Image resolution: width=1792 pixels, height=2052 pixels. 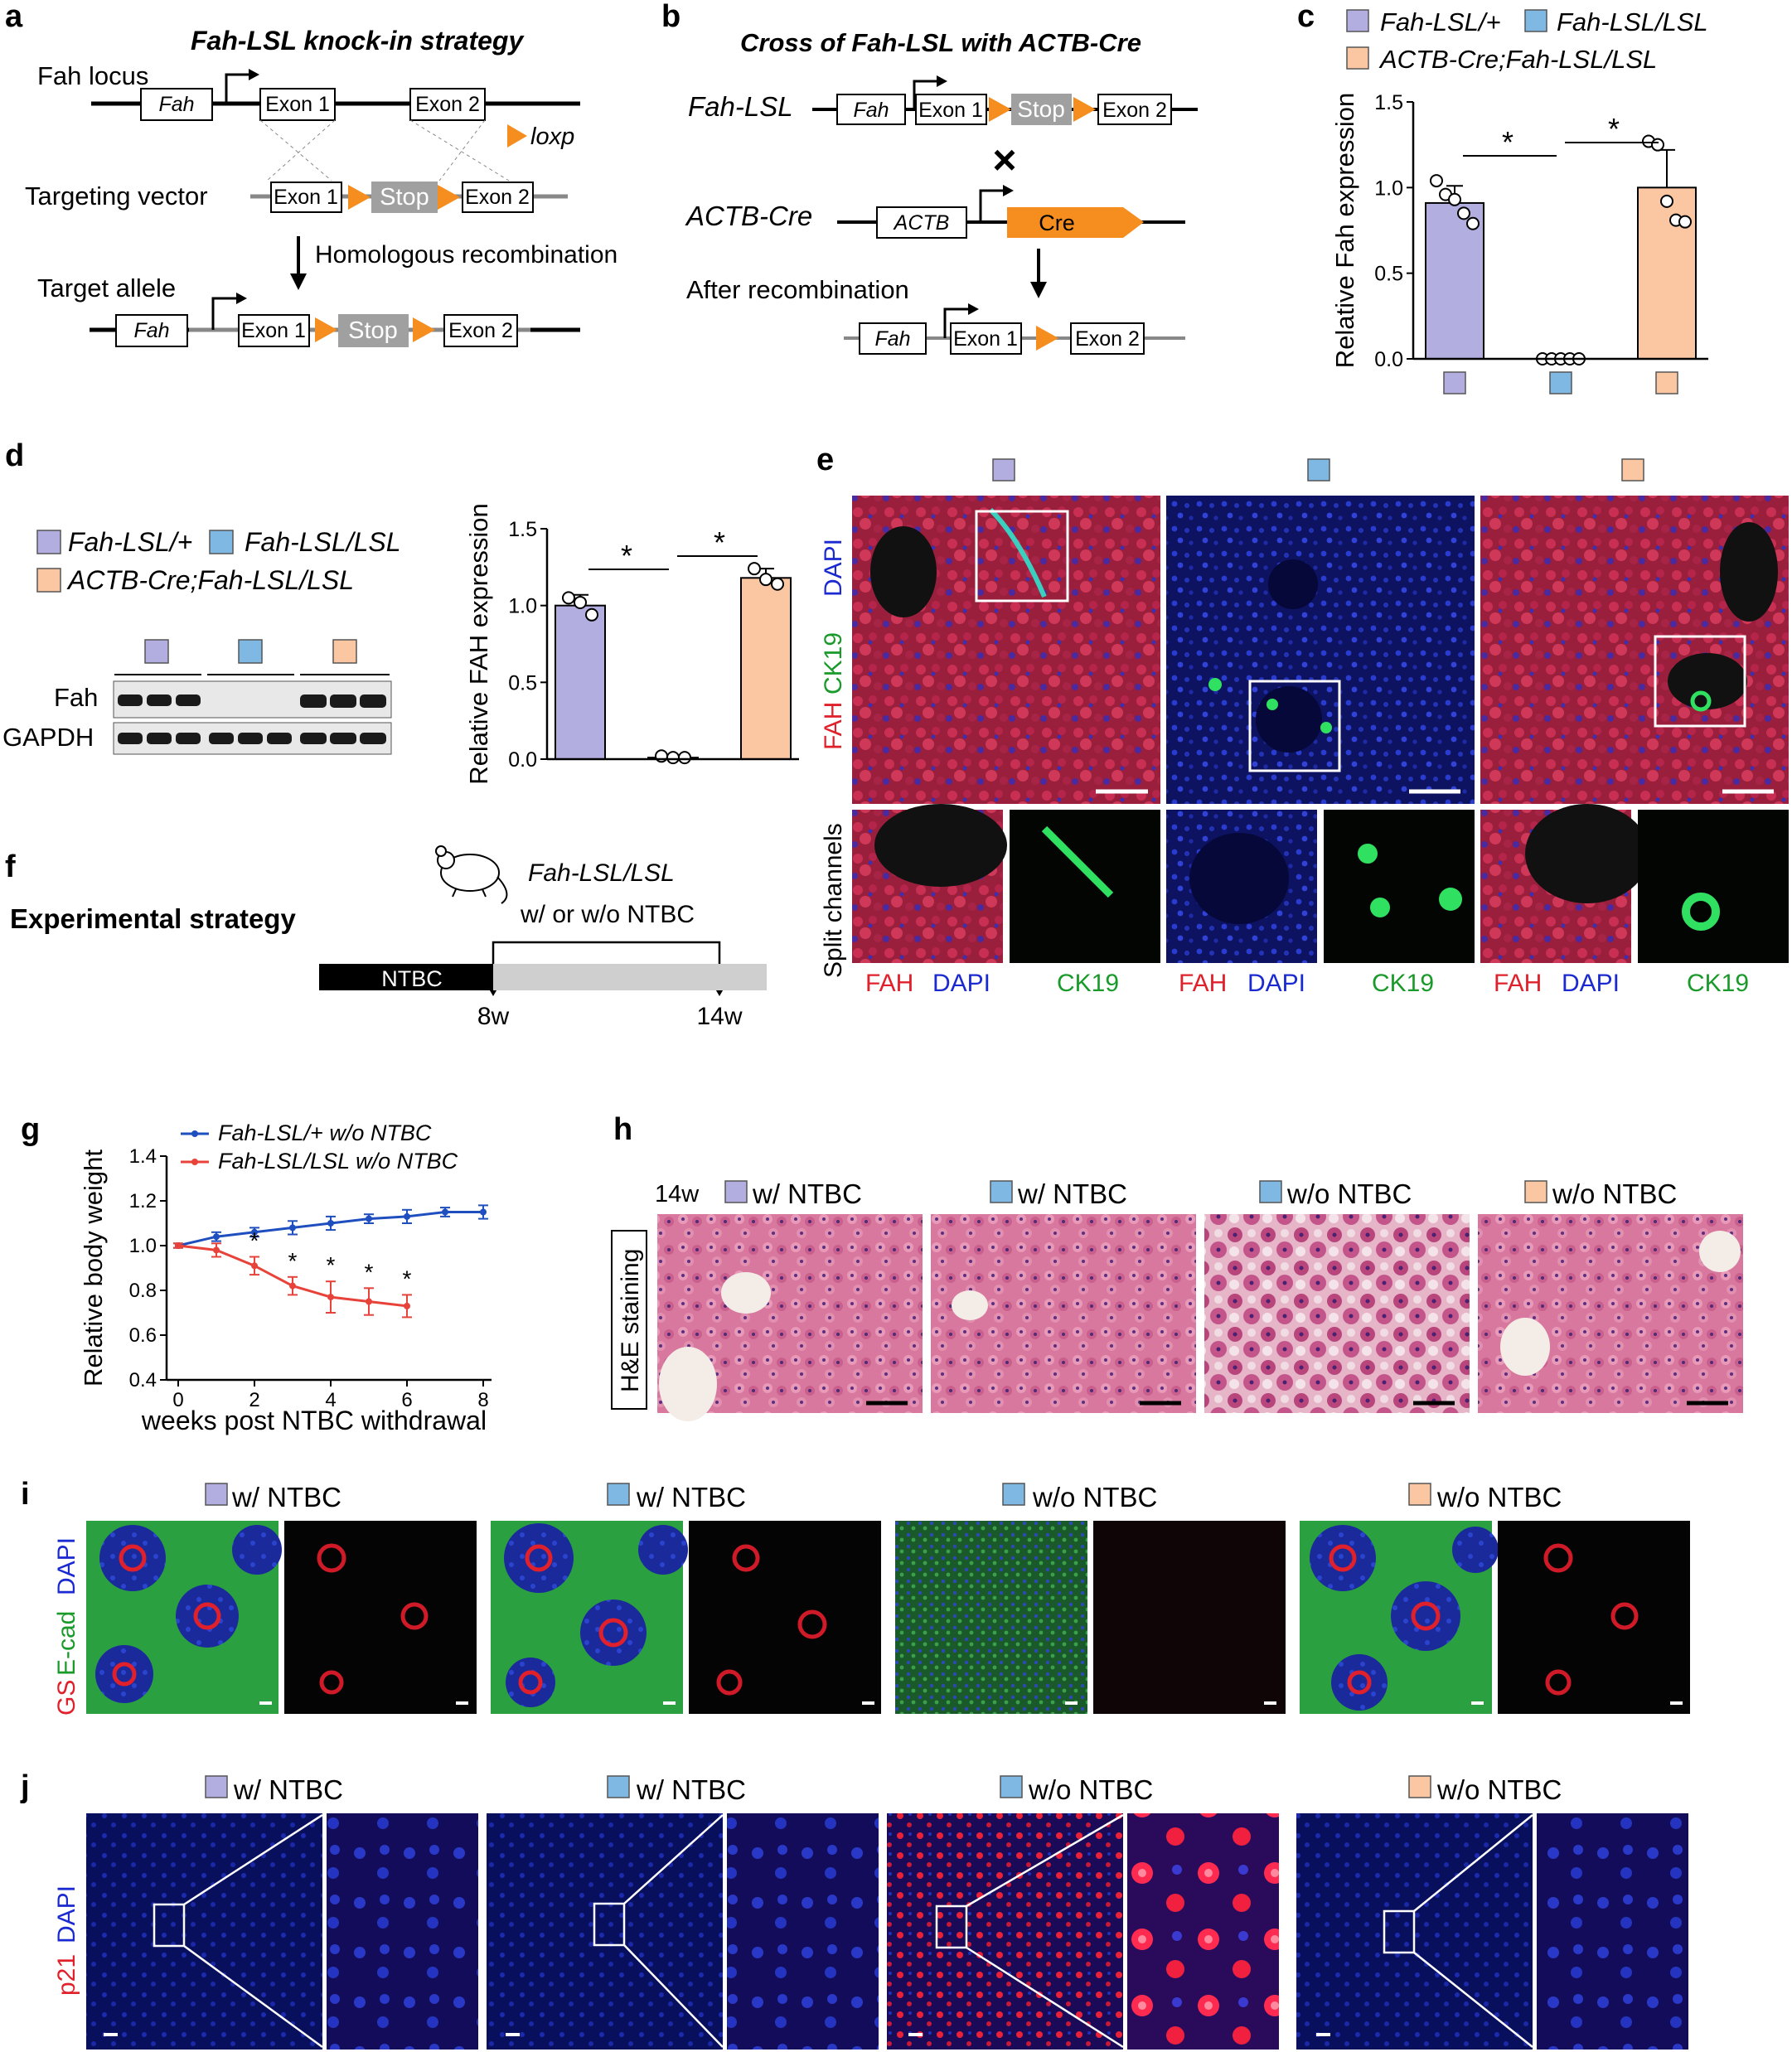 What do you see at coordinates (66, 1566) in the screenshot?
I see `i-stain-dapi: DAPI` at bounding box center [66, 1566].